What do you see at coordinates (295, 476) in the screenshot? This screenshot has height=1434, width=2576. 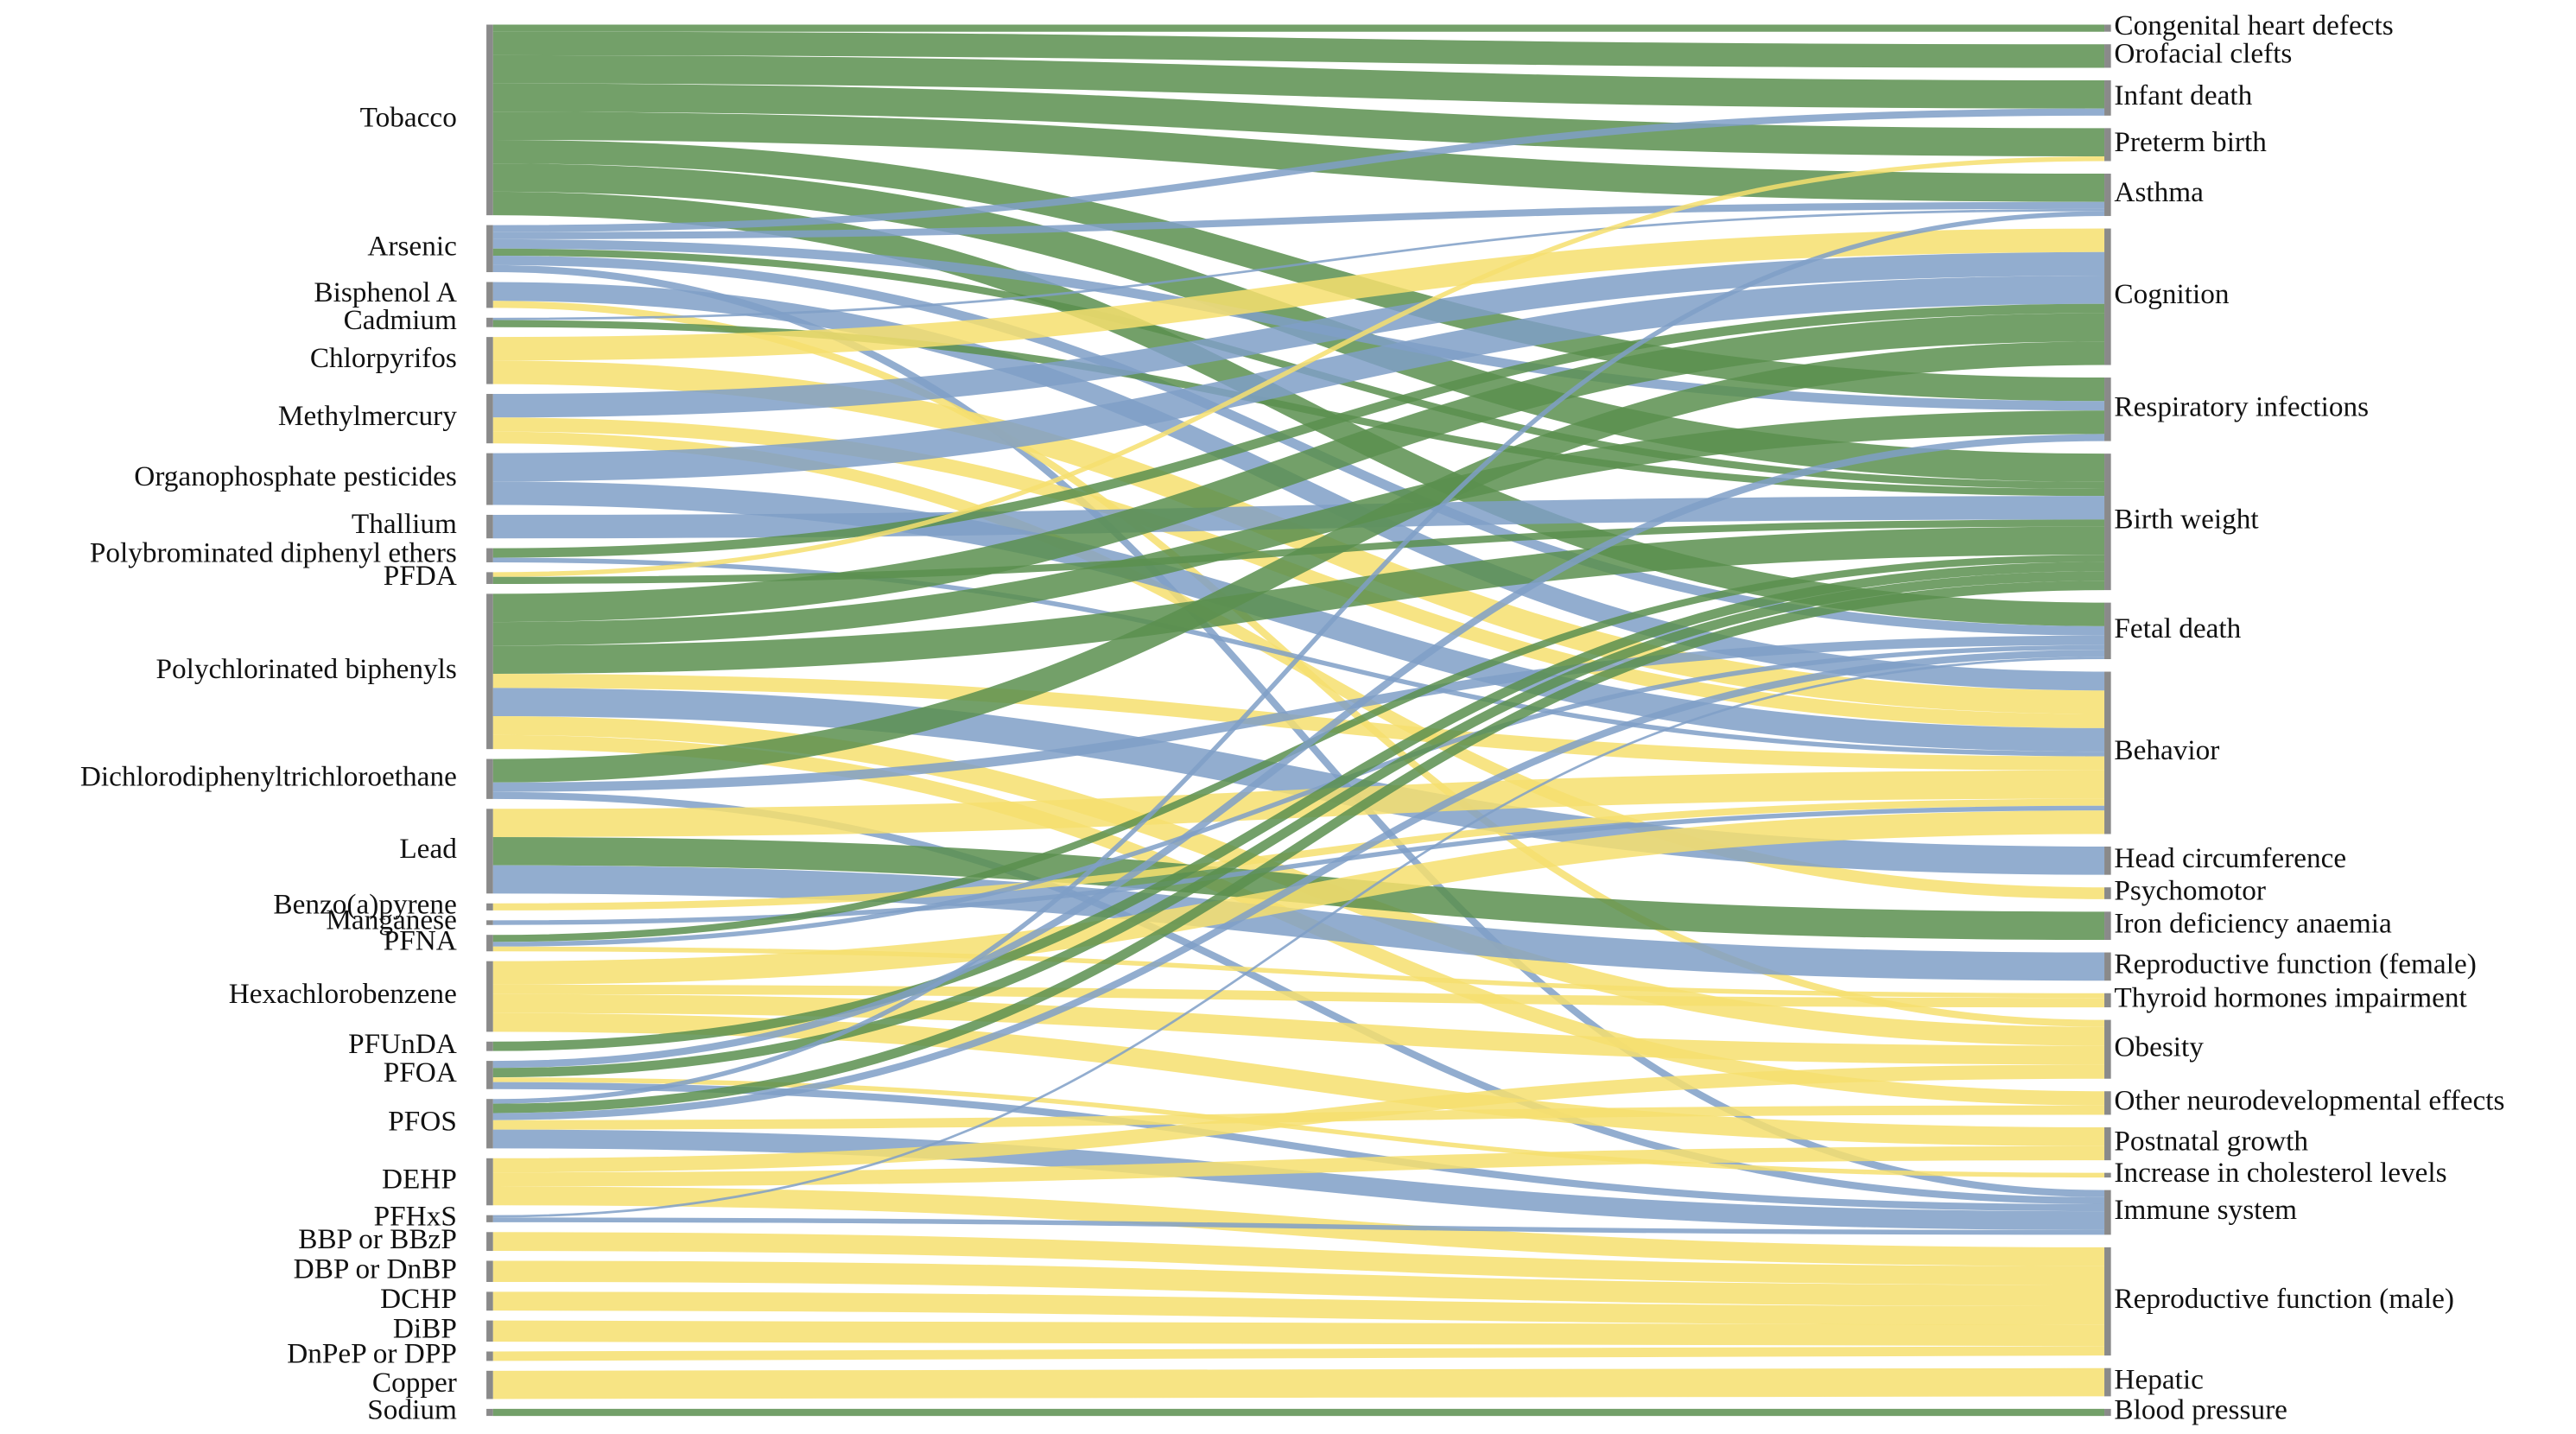 I see `source-label: Organophosphate pesticides` at bounding box center [295, 476].